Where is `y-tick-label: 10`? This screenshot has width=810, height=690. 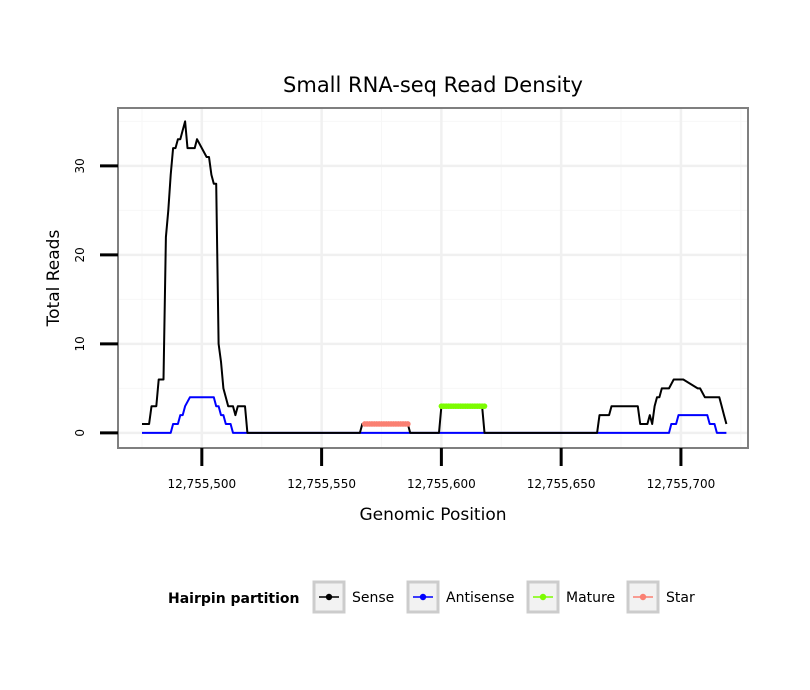
y-tick-label: 10 is located at coordinates (80, 343).